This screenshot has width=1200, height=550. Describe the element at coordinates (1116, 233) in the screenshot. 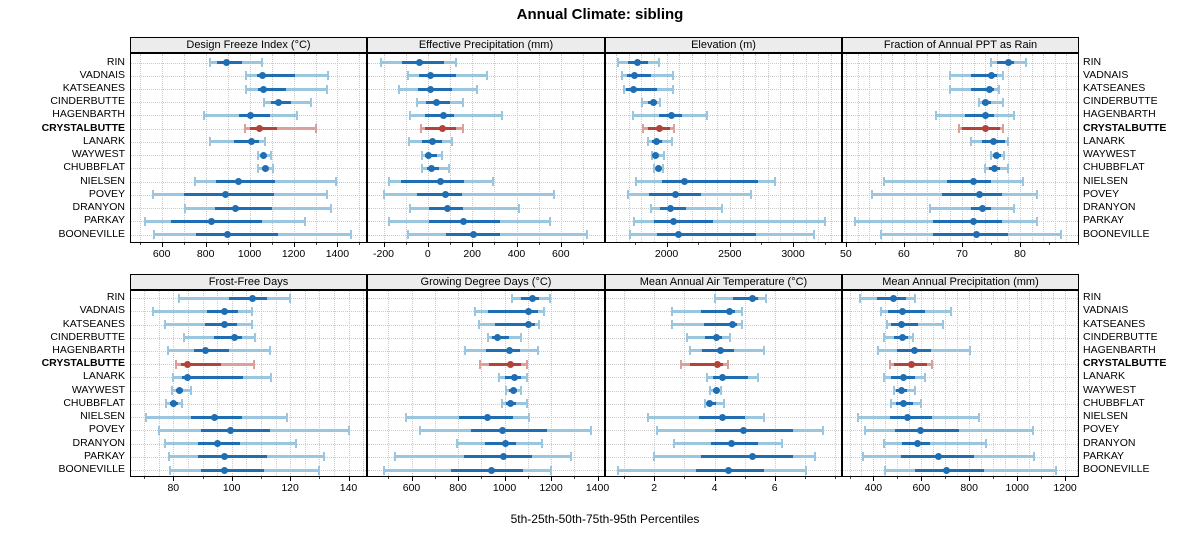

I see `site-label-right-booneville: BOONEVILLE` at that location.